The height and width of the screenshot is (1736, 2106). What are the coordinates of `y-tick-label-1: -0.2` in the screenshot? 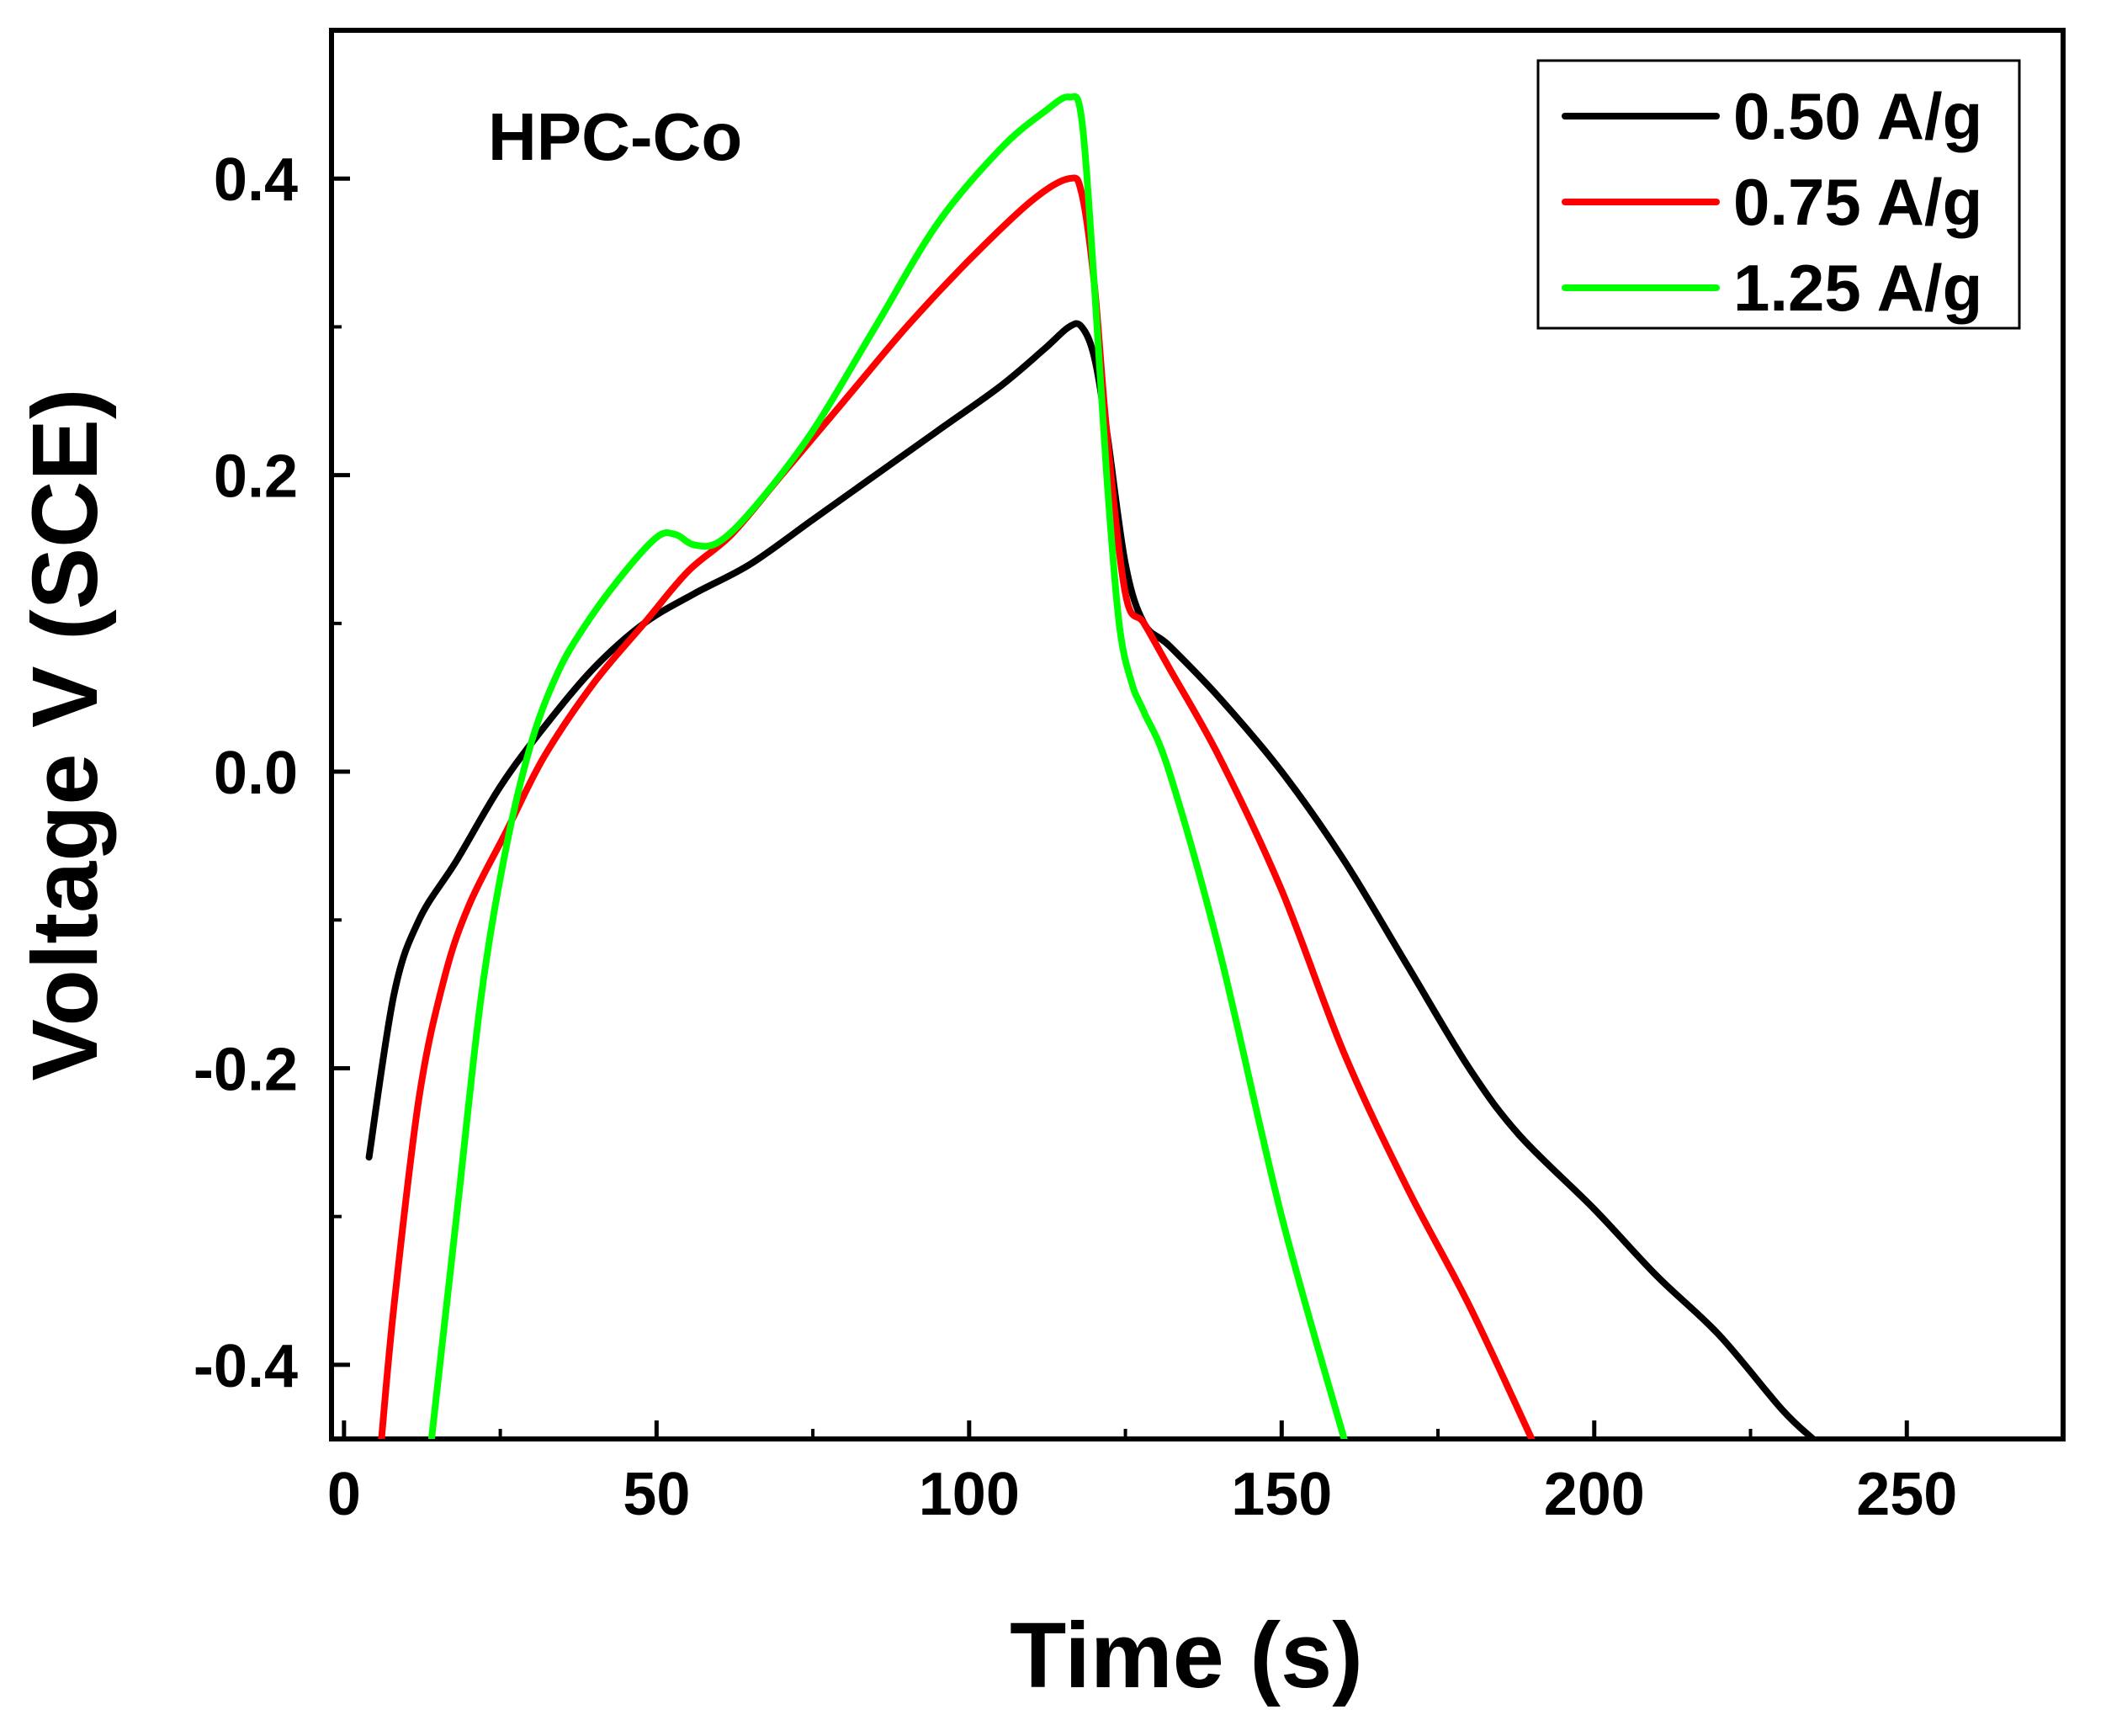 It's located at (246, 1069).